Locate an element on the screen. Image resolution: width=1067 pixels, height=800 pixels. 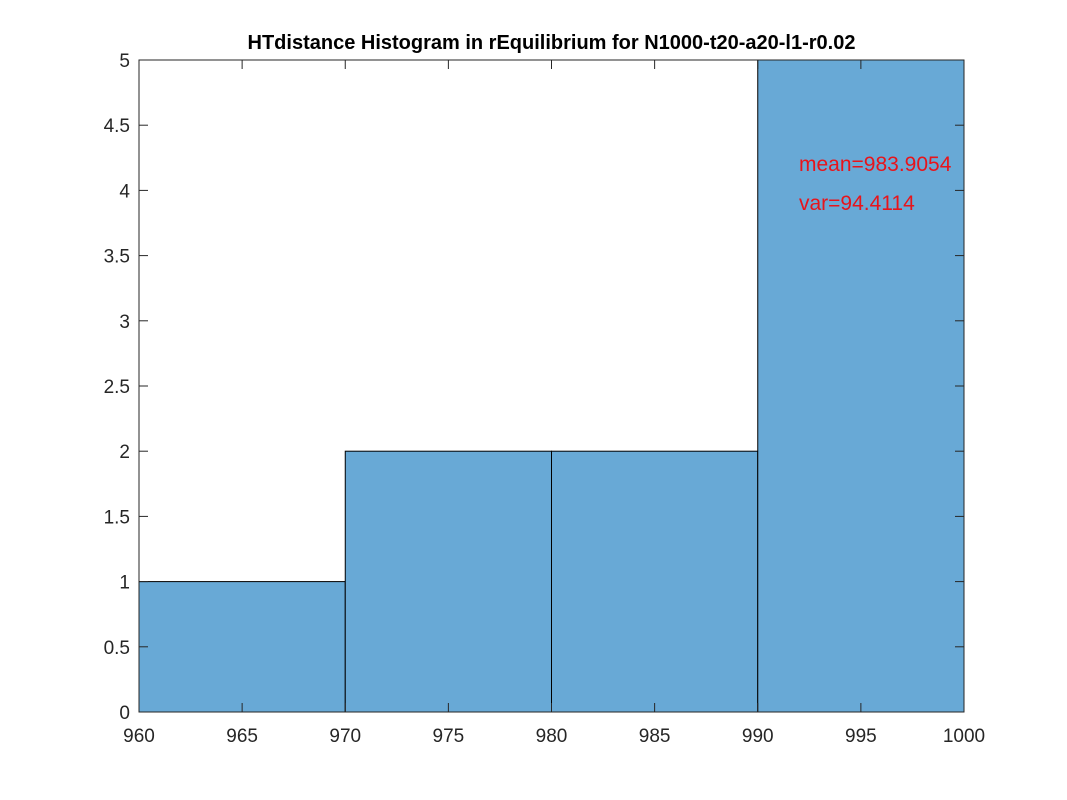
annotation-text: mean=983.9054 is located at coordinates (875, 164).